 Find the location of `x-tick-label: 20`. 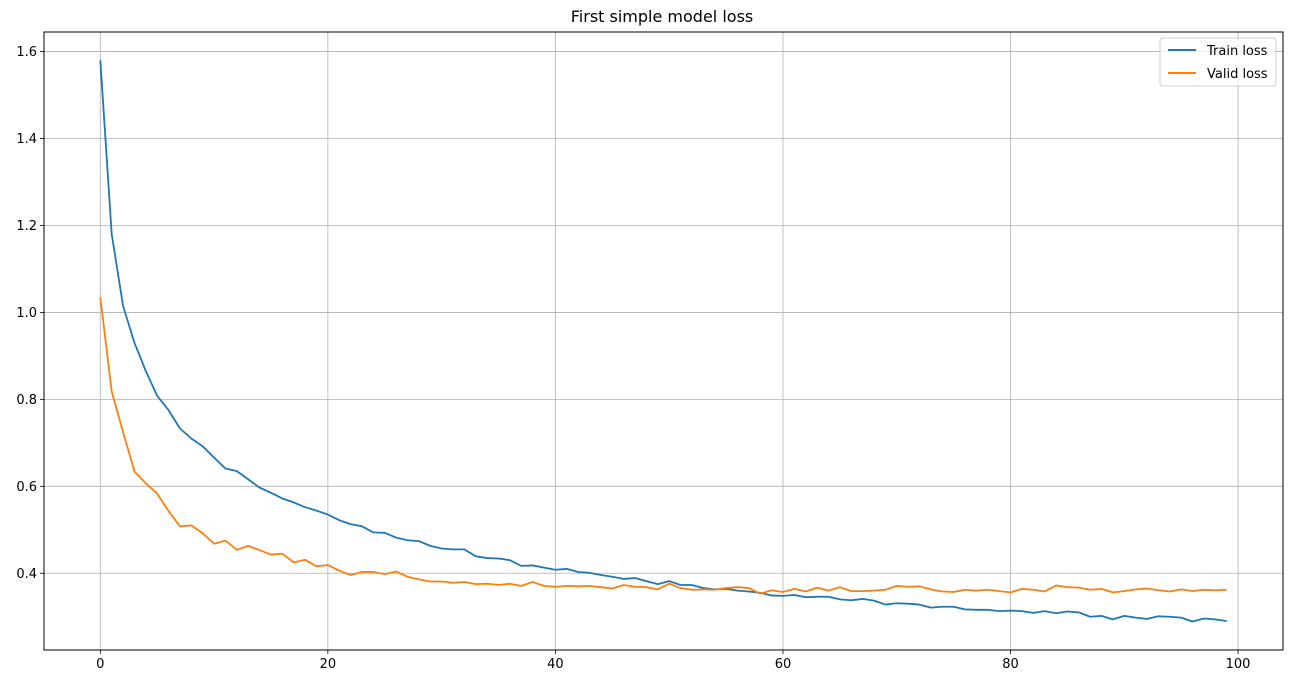

x-tick-label: 20 is located at coordinates (328, 664).